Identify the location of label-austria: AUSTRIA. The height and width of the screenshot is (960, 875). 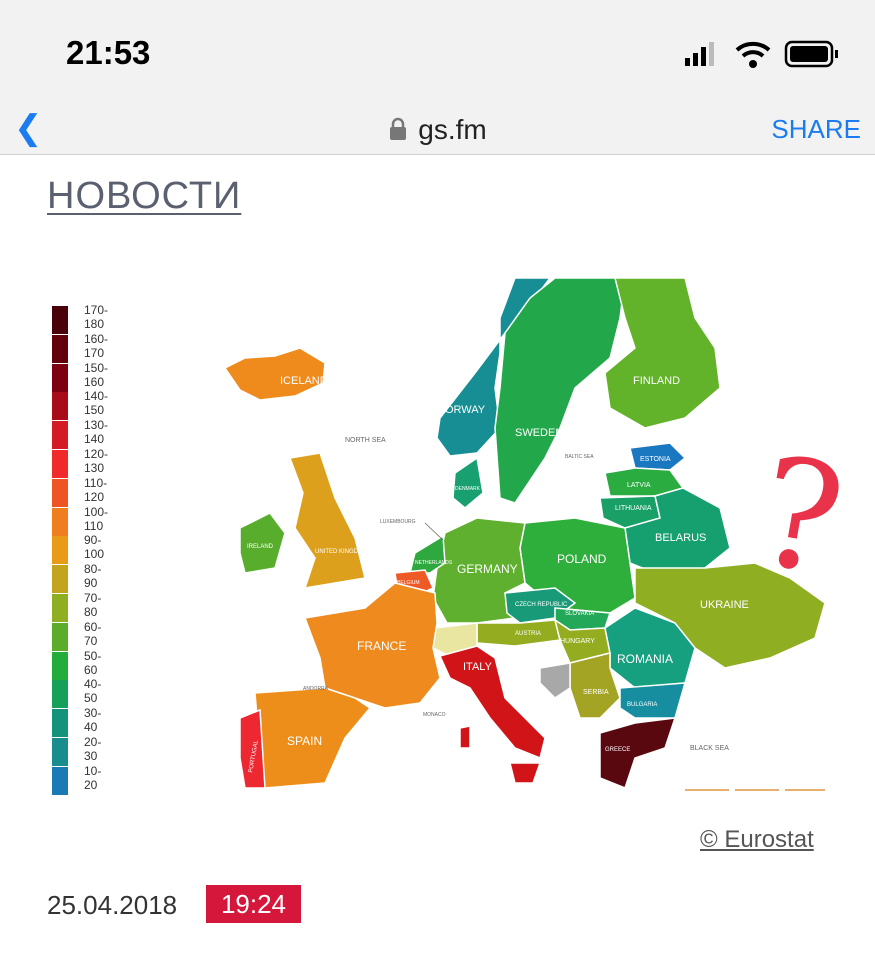
(528, 634).